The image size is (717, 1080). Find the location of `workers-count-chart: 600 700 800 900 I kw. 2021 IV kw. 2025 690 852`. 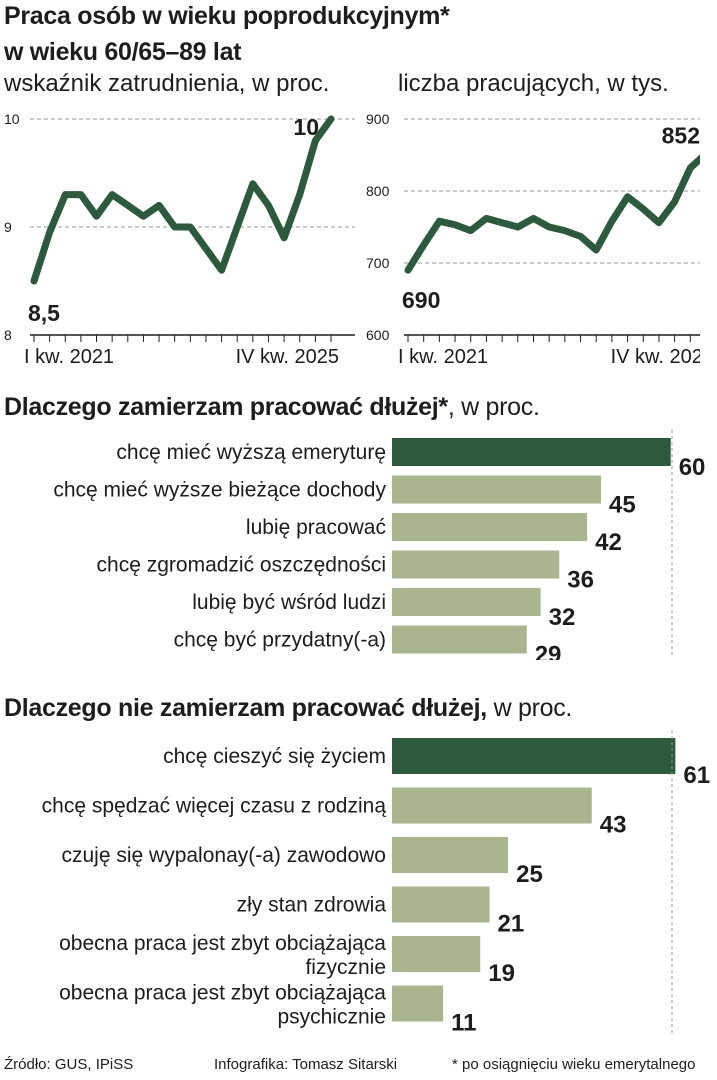

workers-count-chart: 600 700 800 900 I kw. 2021 IV kw. 2025 690 852 is located at coordinates (533, 239).